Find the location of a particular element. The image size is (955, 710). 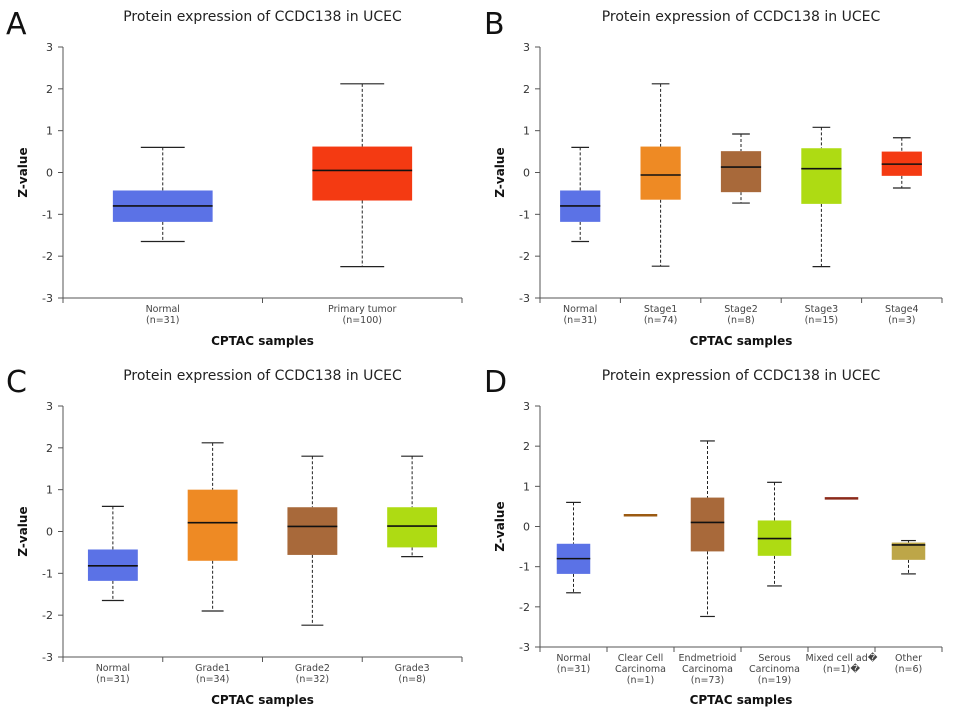

panel-letter: D is located at coordinates (495, 382).